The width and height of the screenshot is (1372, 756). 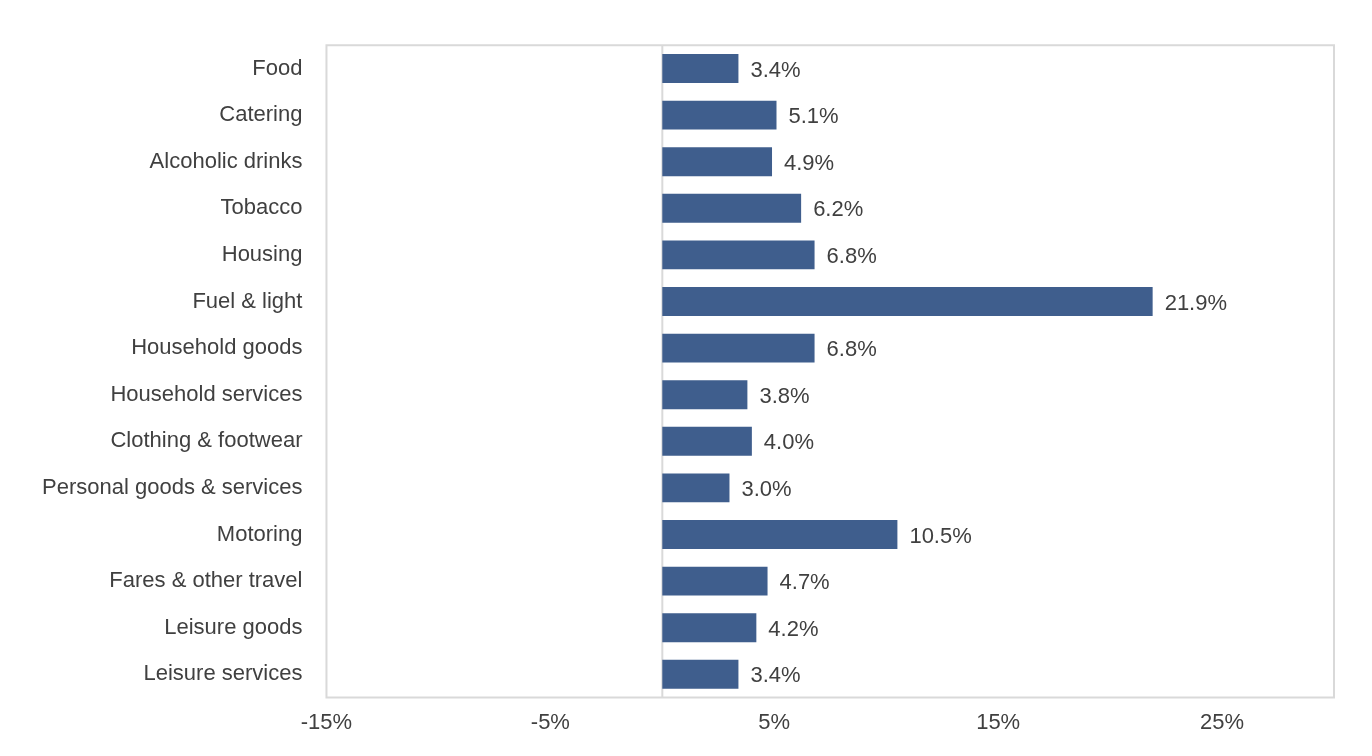 I want to click on y-tick-label: Household services, so click(x=206, y=393).